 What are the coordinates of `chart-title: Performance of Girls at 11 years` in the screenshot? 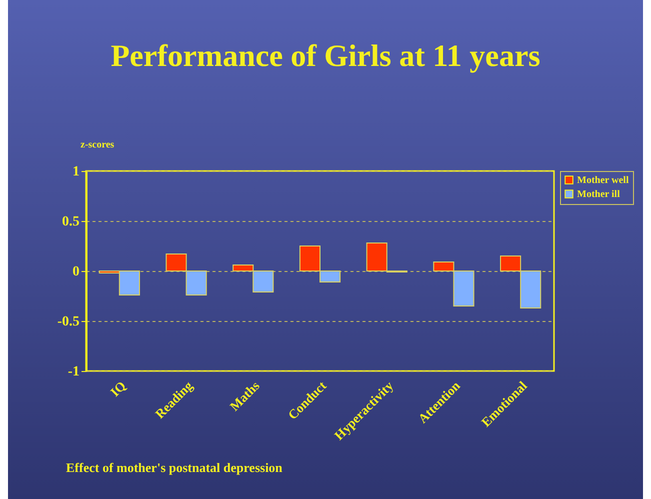 It's located at (326, 56).